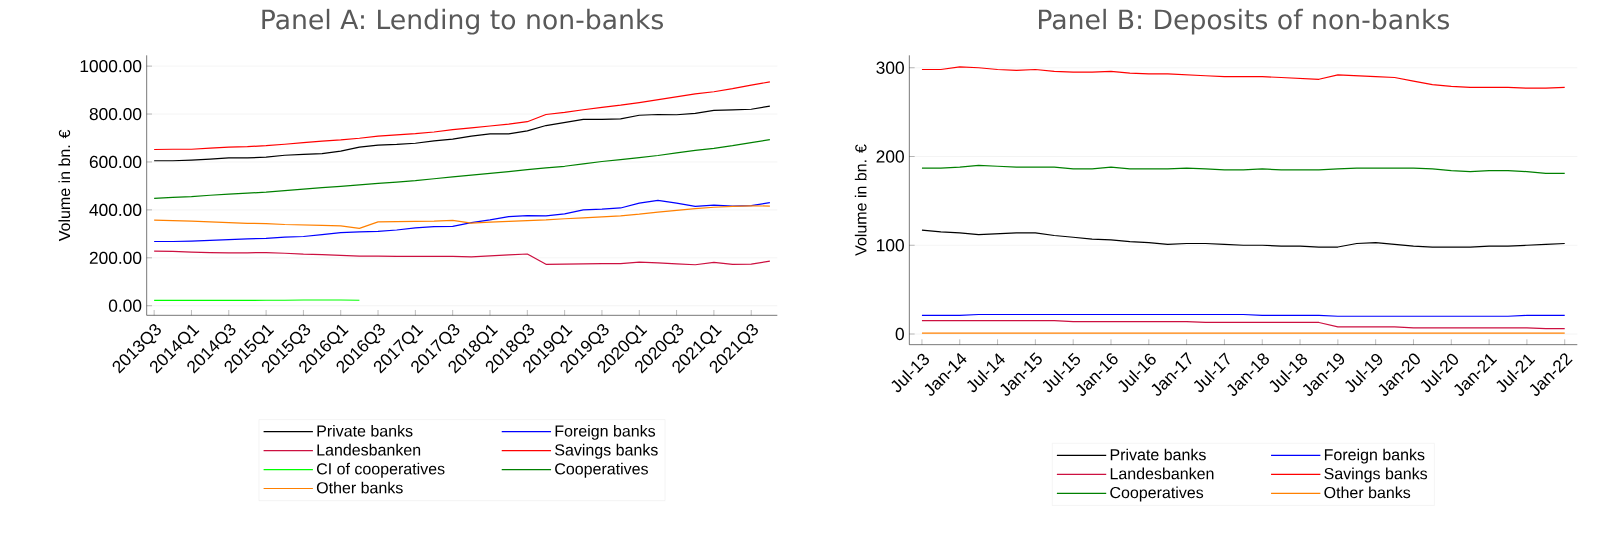 The height and width of the screenshot is (546, 1604). What do you see at coordinates (462, 21) in the screenshot?
I see `chart-title: Panel A: Lending to non-banks` at bounding box center [462, 21].